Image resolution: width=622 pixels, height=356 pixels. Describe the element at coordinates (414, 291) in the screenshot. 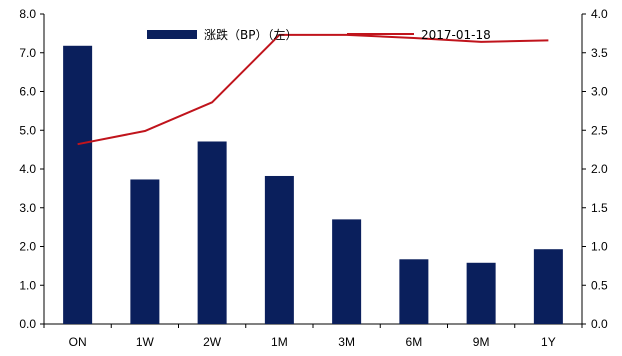

I see `bar-6m` at that location.